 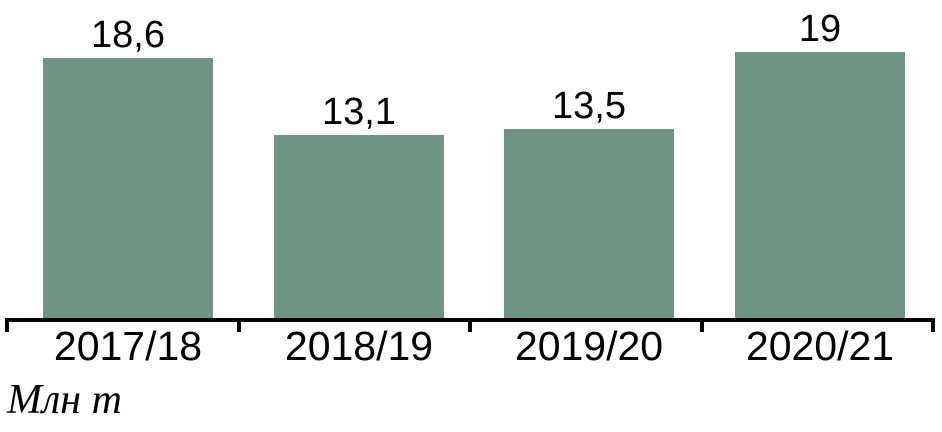 I want to click on category-label: 2020/21, so click(x=820, y=346).